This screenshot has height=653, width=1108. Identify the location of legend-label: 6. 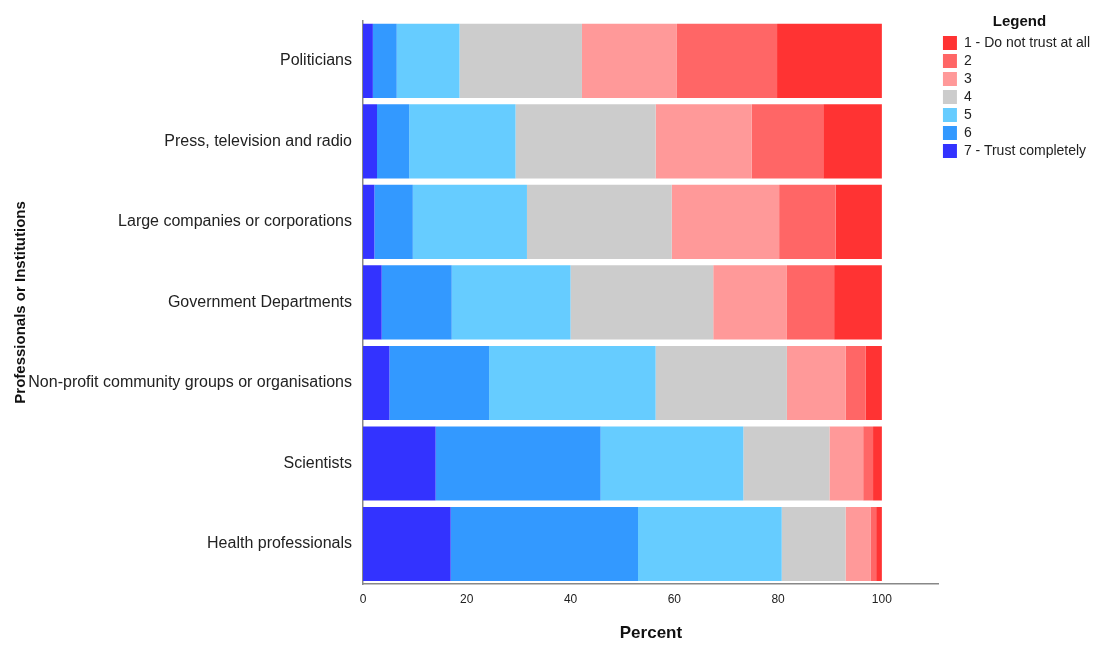
(967, 131).